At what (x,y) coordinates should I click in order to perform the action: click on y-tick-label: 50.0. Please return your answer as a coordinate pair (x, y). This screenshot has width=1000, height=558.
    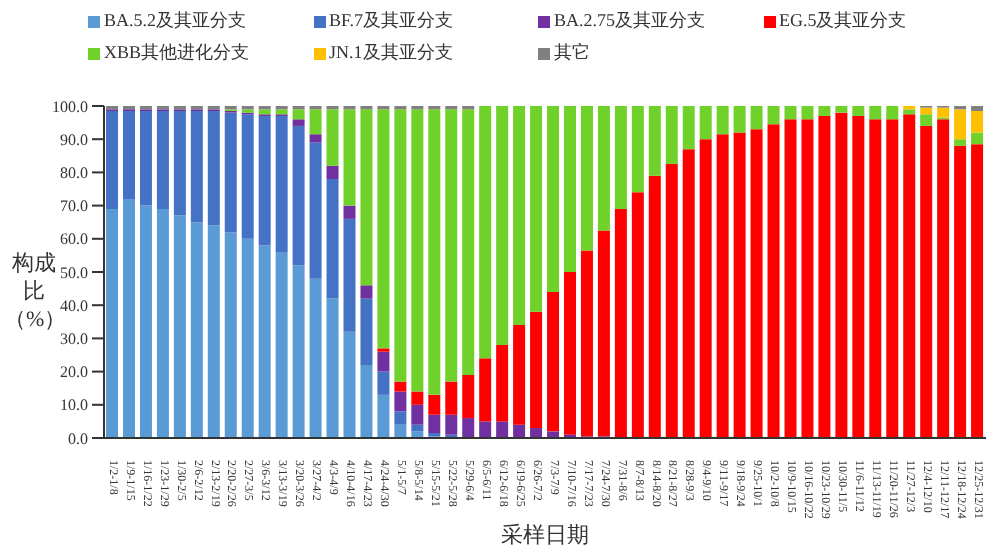
    Looking at the image, I should click on (74, 272).